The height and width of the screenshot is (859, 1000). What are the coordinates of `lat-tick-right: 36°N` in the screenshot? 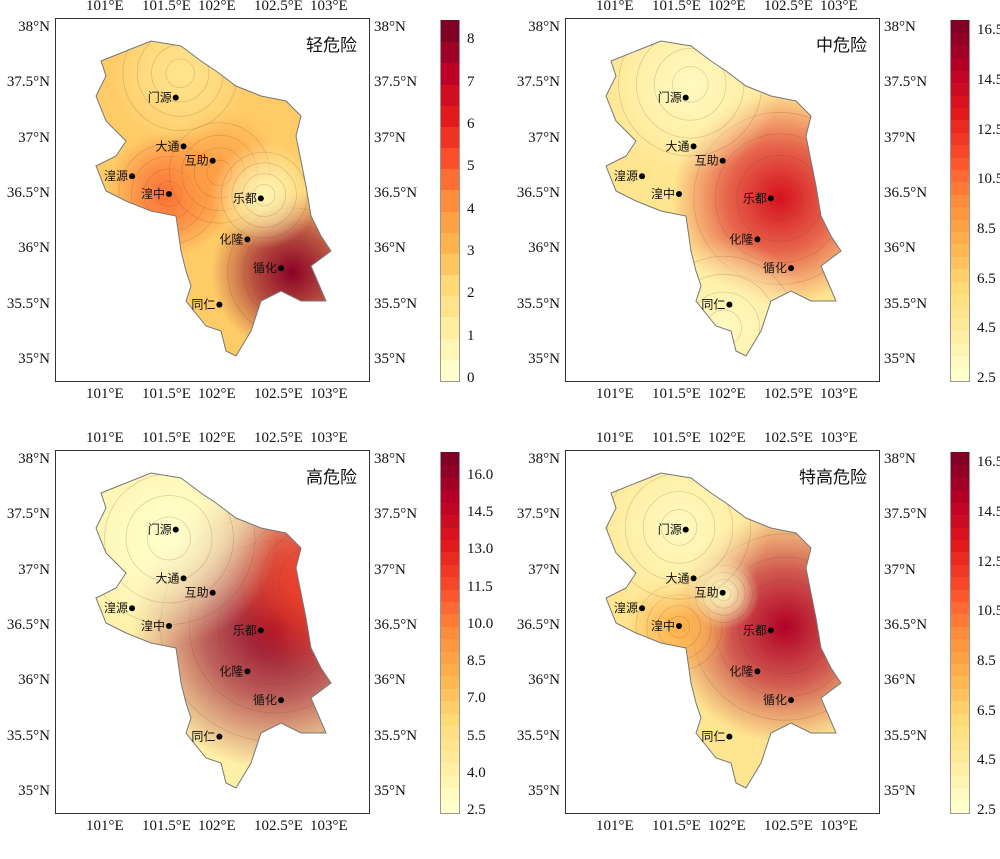 It's located at (390, 248).